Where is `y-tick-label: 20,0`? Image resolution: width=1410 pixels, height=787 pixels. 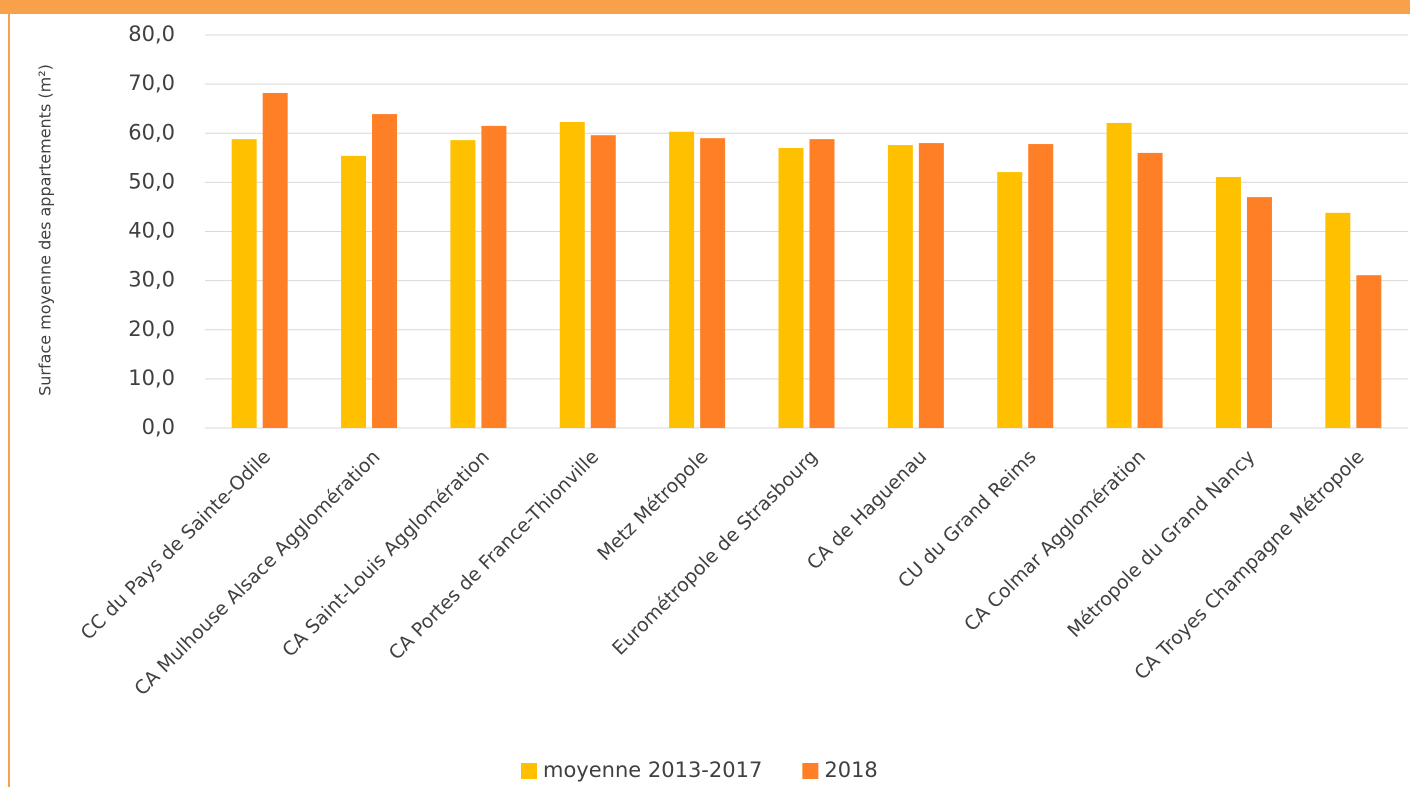 y-tick-label: 20,0 is located at coordinates (151, 329).